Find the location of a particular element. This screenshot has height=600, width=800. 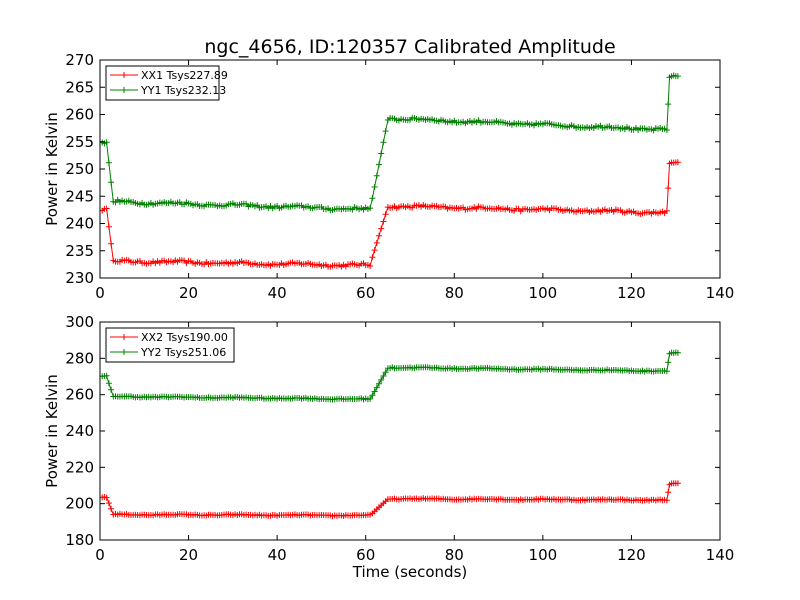

y-tick-label: 220 is located at coordinates (79, 467).